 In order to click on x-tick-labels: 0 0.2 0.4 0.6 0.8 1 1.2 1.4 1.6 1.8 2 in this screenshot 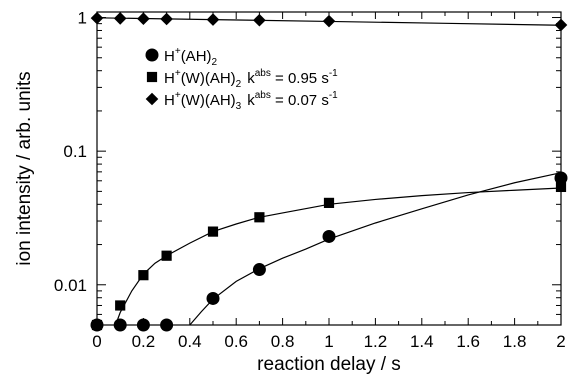, I will do `click(328, 341)`.